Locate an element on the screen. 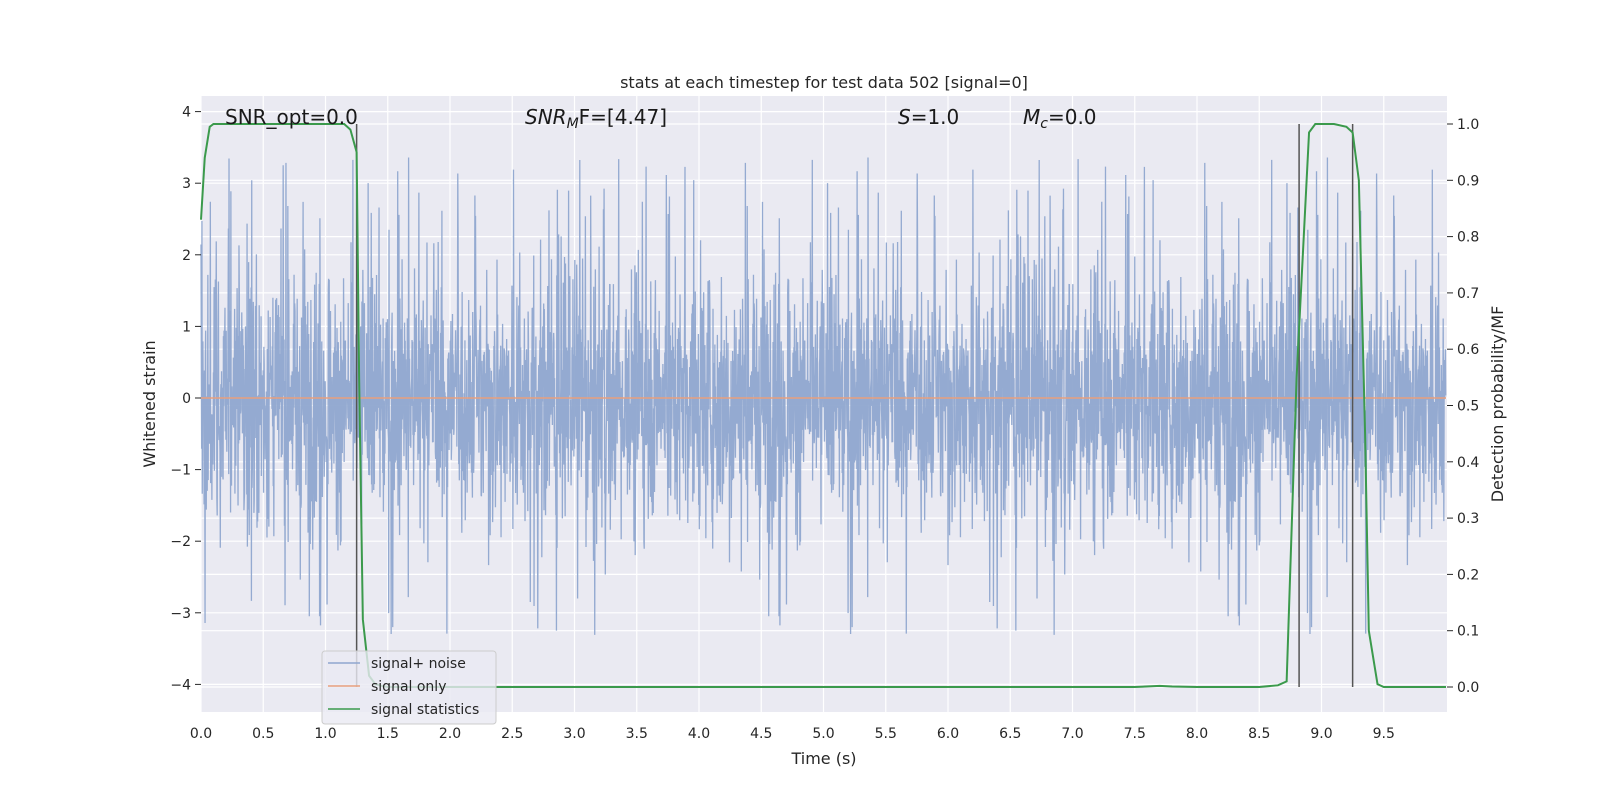 The height and width of the screenshot is (800, 1600). legend-box is located at coordinates (409, 687).